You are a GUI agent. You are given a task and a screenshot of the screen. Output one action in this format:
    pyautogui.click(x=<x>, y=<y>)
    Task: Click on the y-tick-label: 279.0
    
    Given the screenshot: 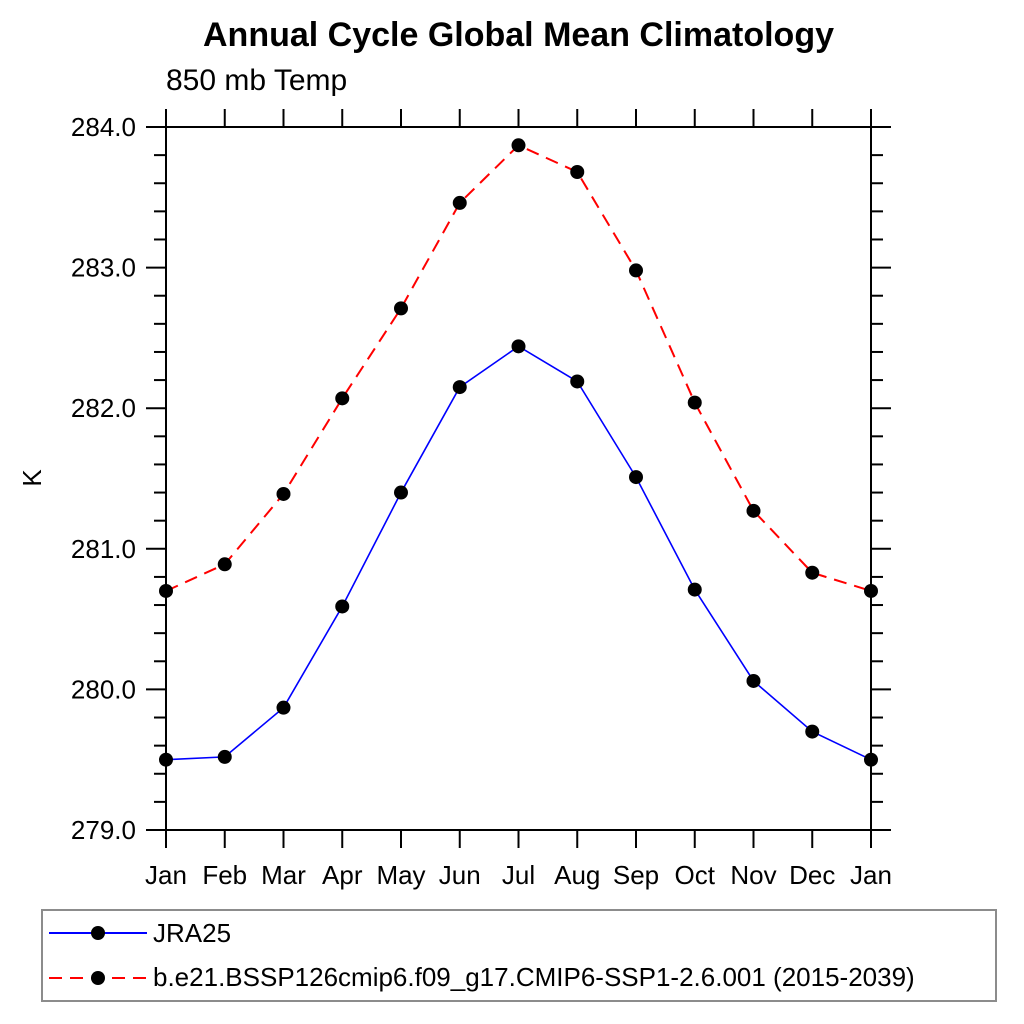 What is the action you would take?
    pyautogui.click(x=103, y=830)
    